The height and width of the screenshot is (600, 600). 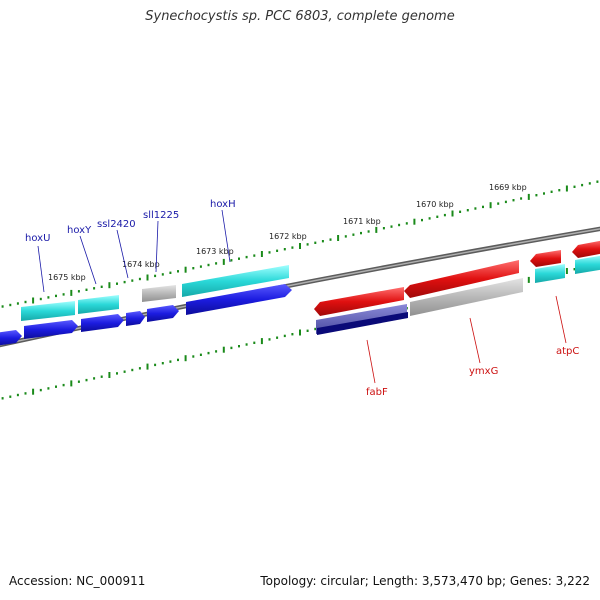 What do you see at coordinates (377, 392) in the screenshot?
I see `gene-label-fabF: fabF` at bounding box center [377, 392].